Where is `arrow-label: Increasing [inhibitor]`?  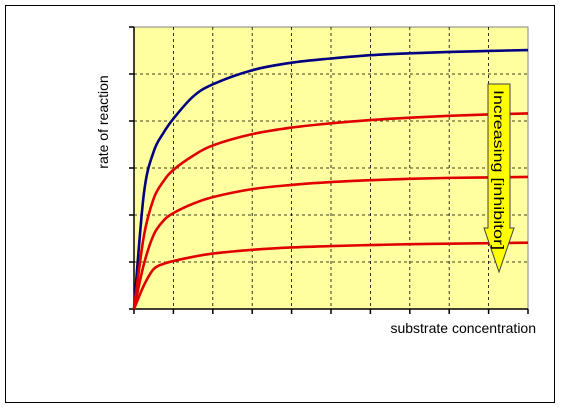
arrow-label: Increasing [inhibitor] is located at coordinates (499, 170).